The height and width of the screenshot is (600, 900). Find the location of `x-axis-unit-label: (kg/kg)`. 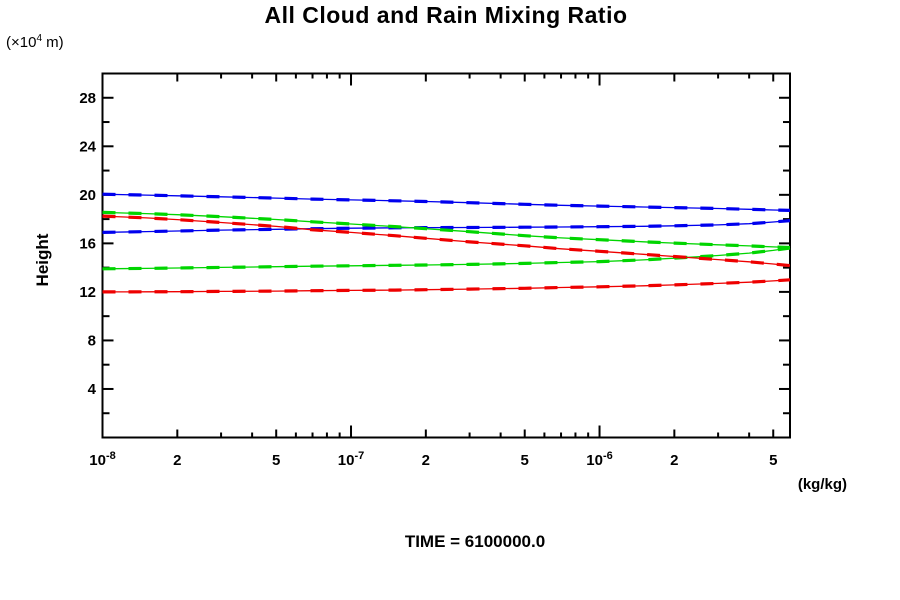

x-axis-unit-label: (kg/kg) is located at coordinates (822, 484).